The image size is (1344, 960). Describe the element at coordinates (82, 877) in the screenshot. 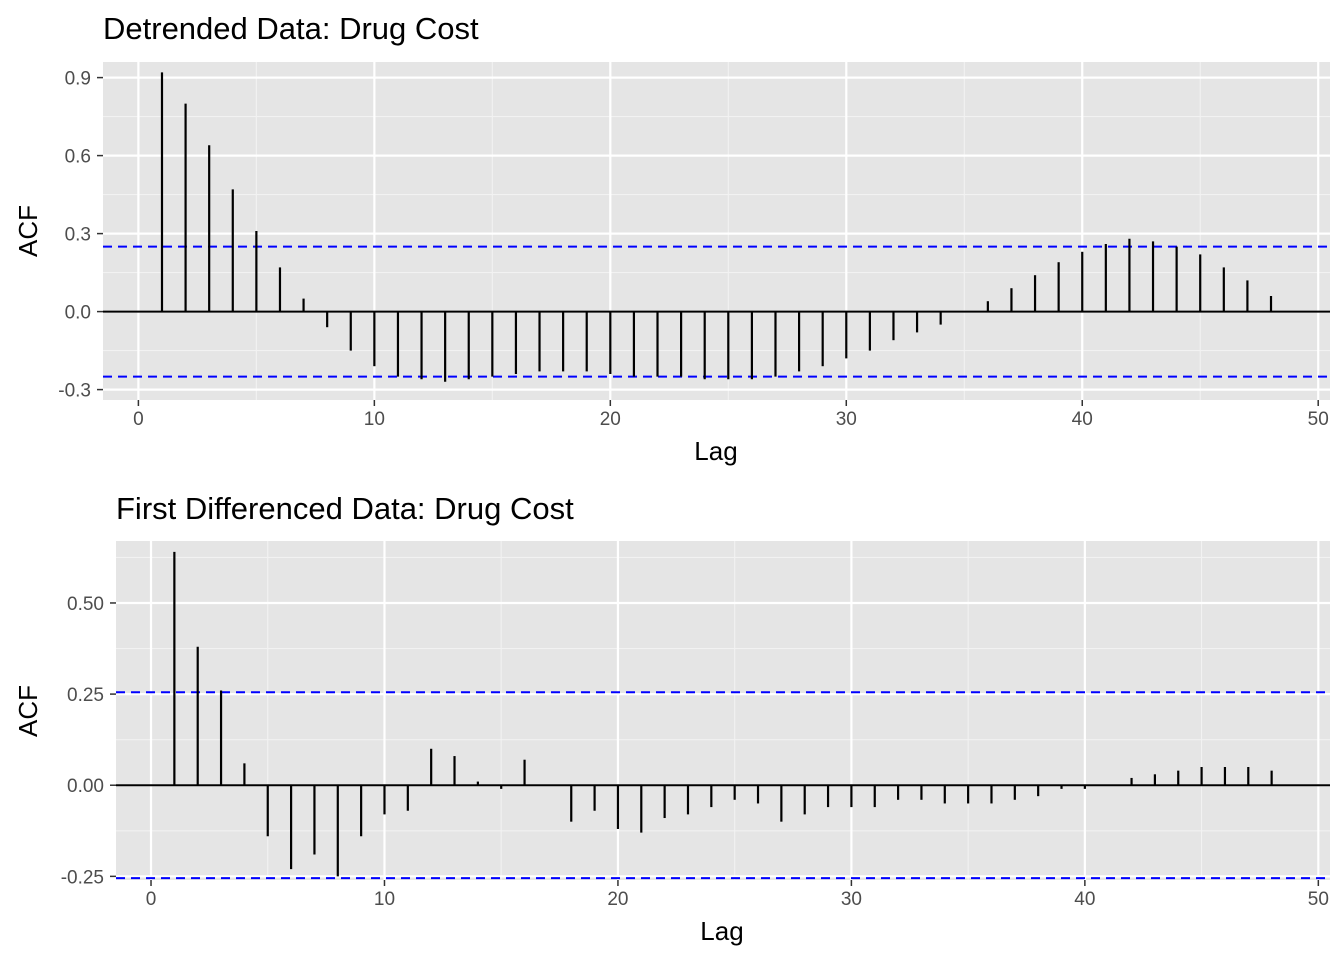

I see `y-tick-label: -0.25` at that location.